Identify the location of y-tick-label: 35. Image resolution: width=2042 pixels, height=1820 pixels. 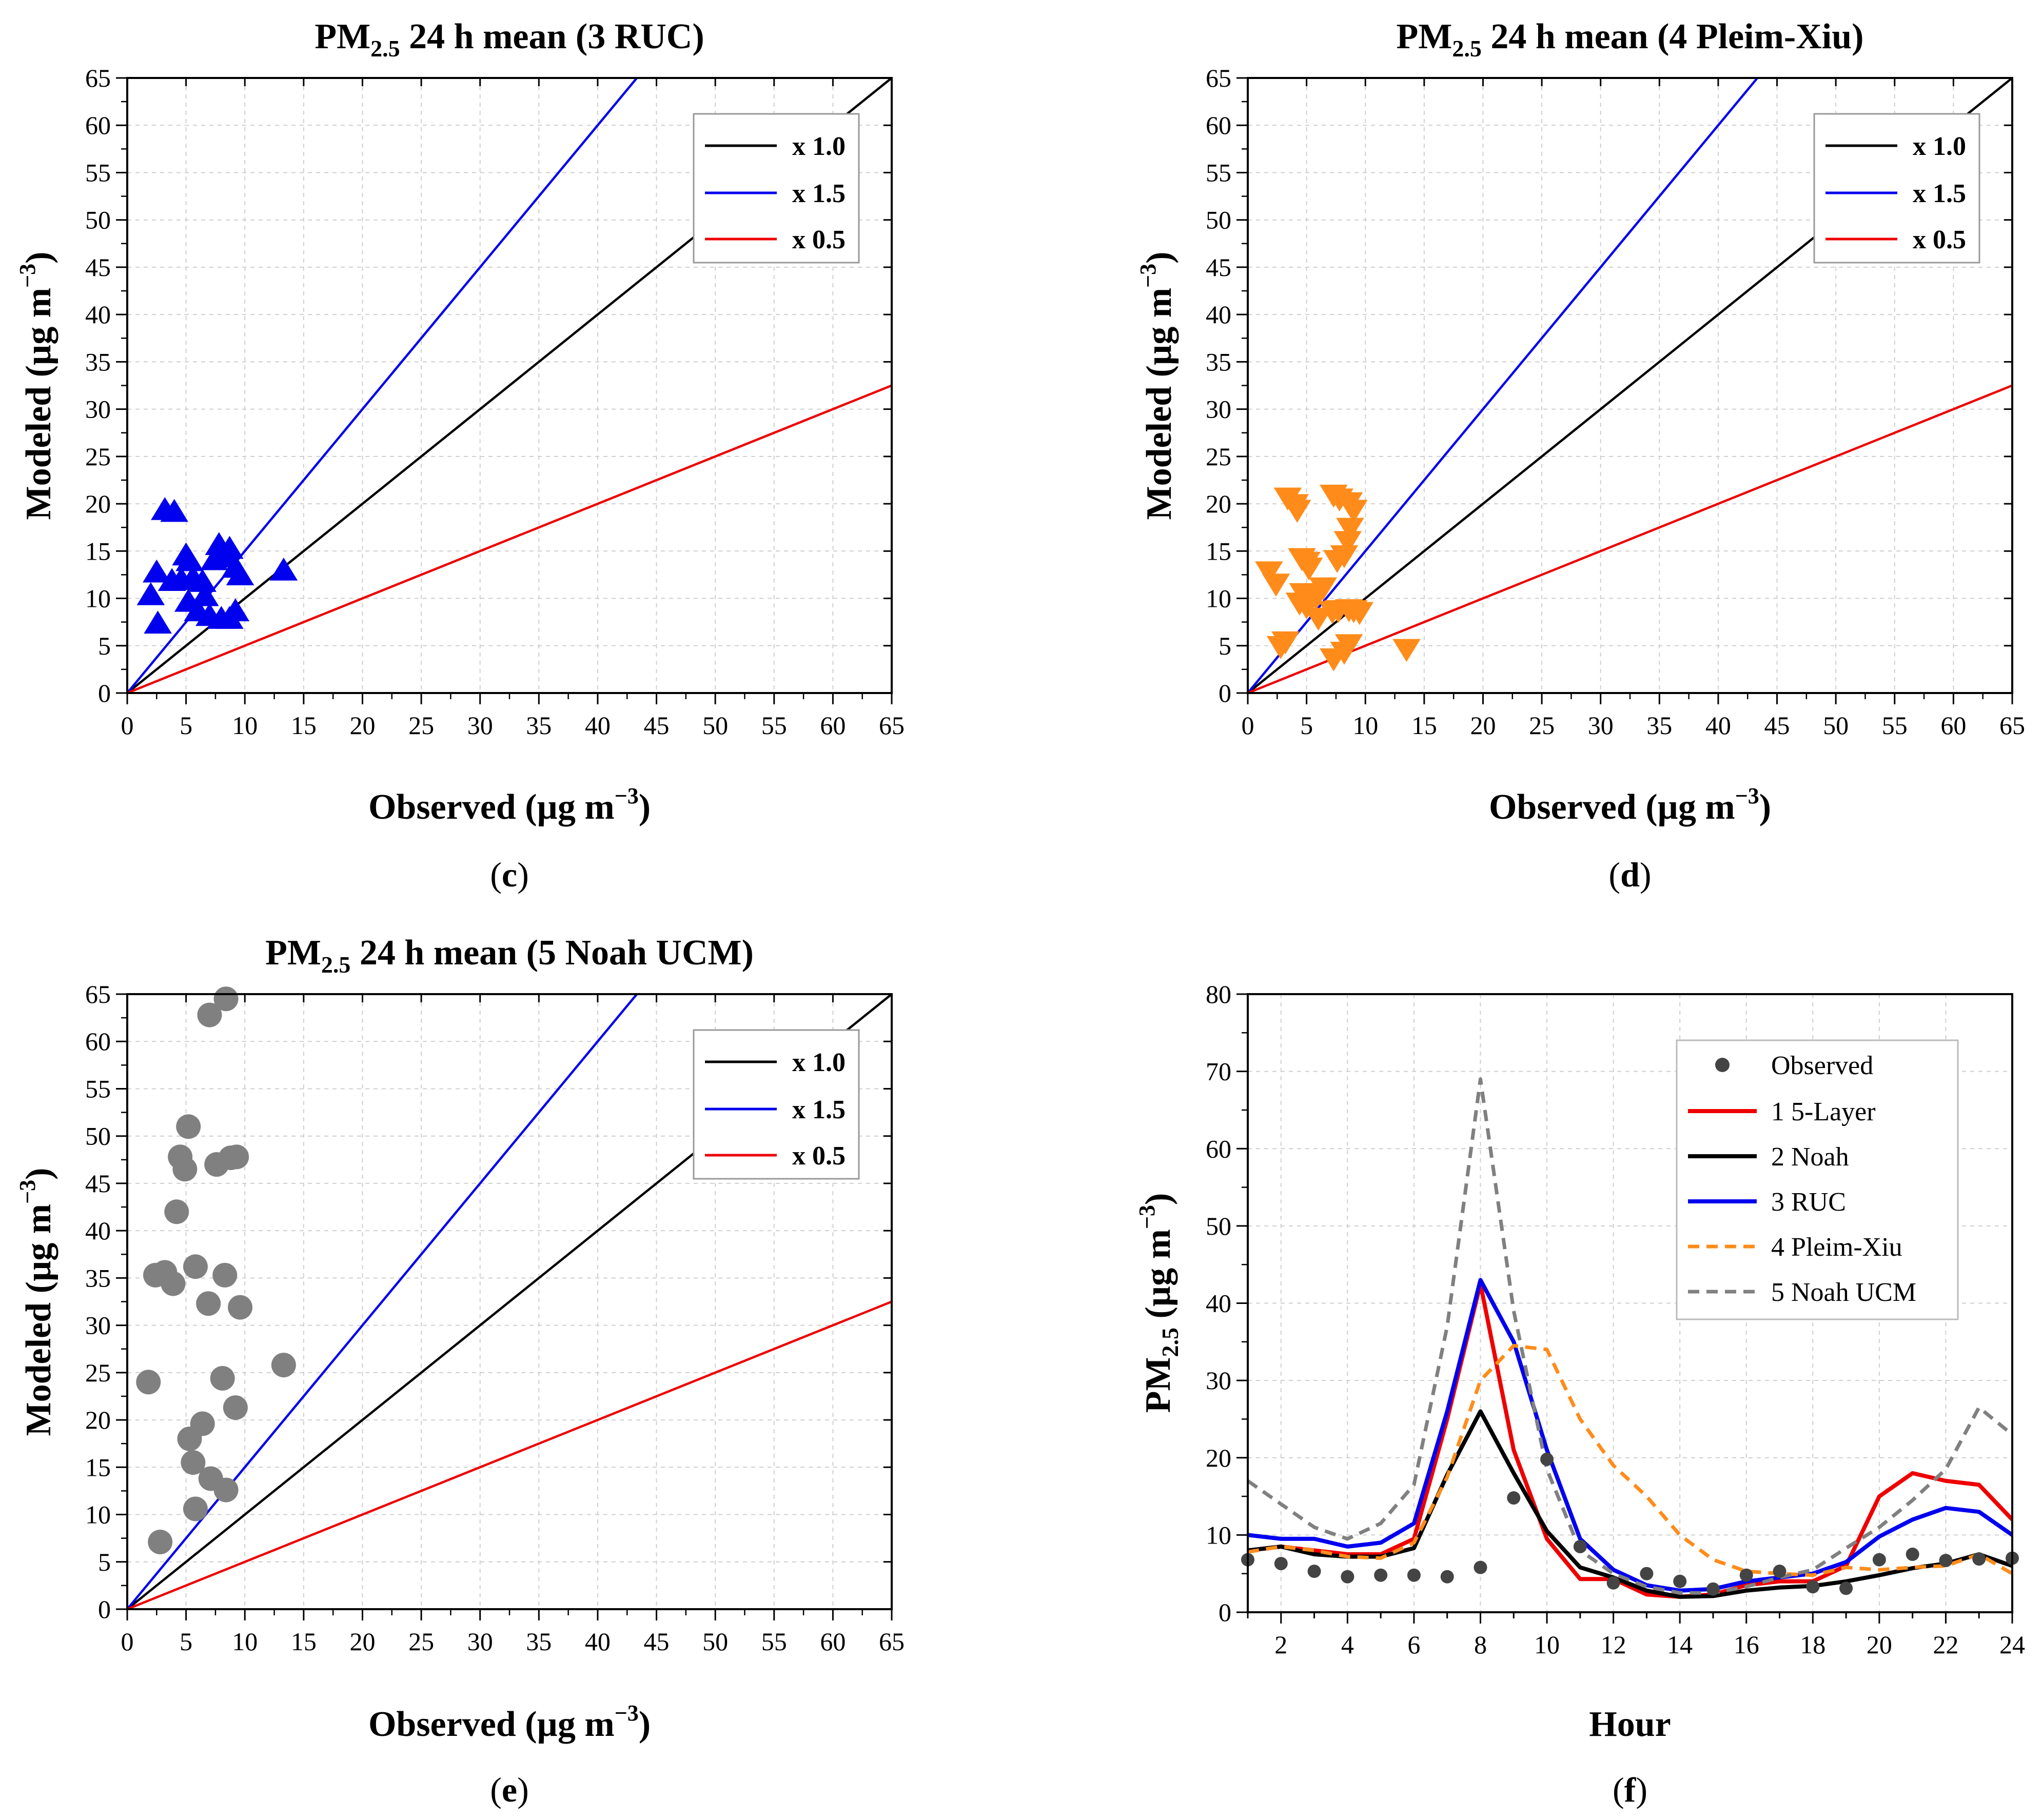
(98, 361).